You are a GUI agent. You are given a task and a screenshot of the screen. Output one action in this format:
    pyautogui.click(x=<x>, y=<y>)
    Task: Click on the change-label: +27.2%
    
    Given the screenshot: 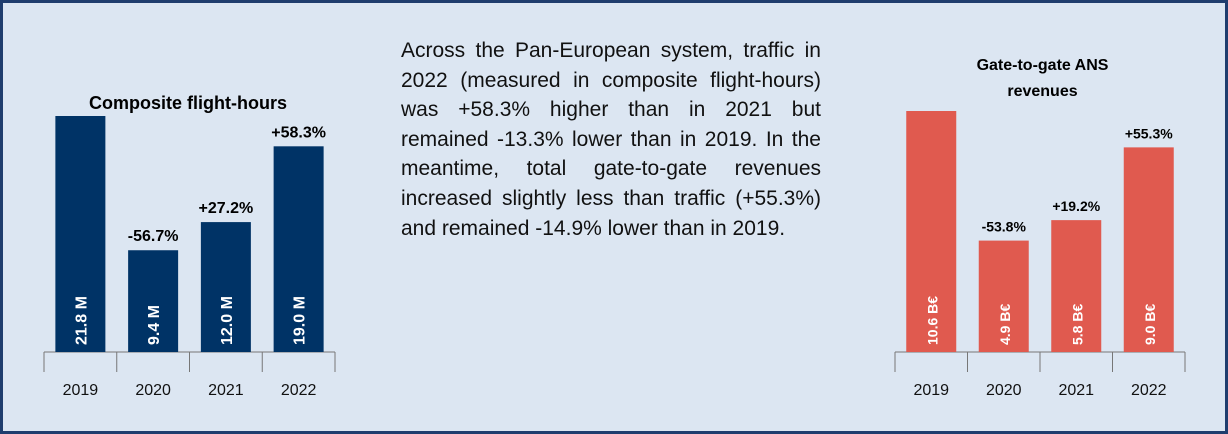 What is the action you would take?
    pyautogui.click(x=226, y=208)
    